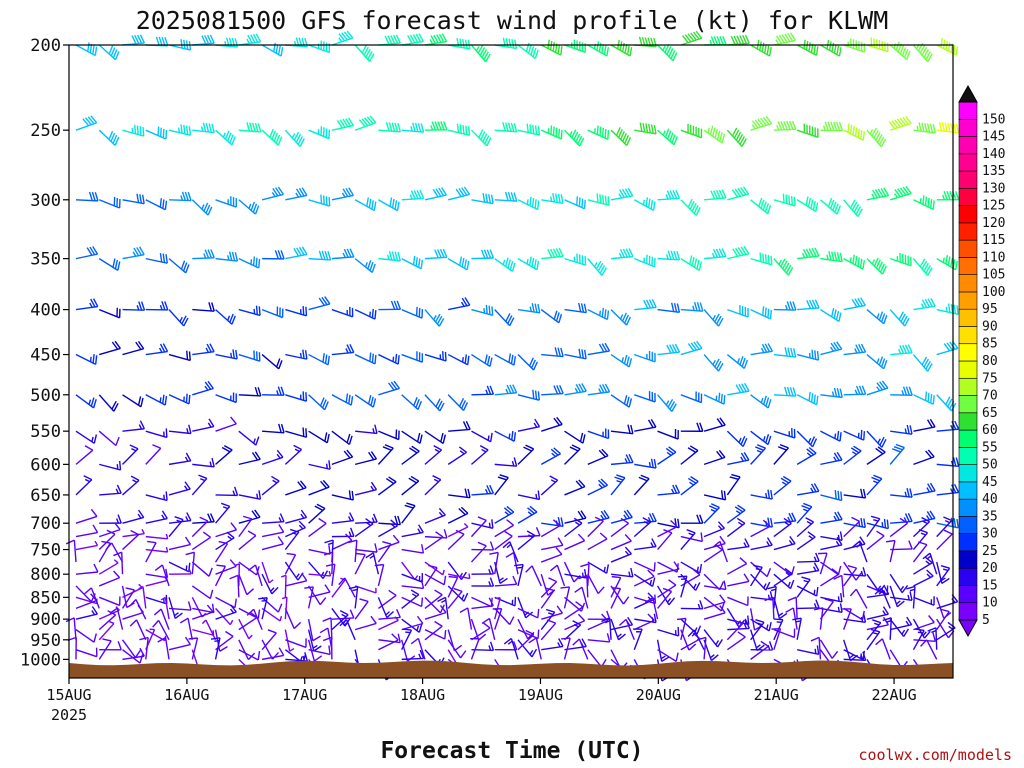  Describe the element at coordinates (990, 568) in the screenshot. I see `colorbar-label: 20` at that location.